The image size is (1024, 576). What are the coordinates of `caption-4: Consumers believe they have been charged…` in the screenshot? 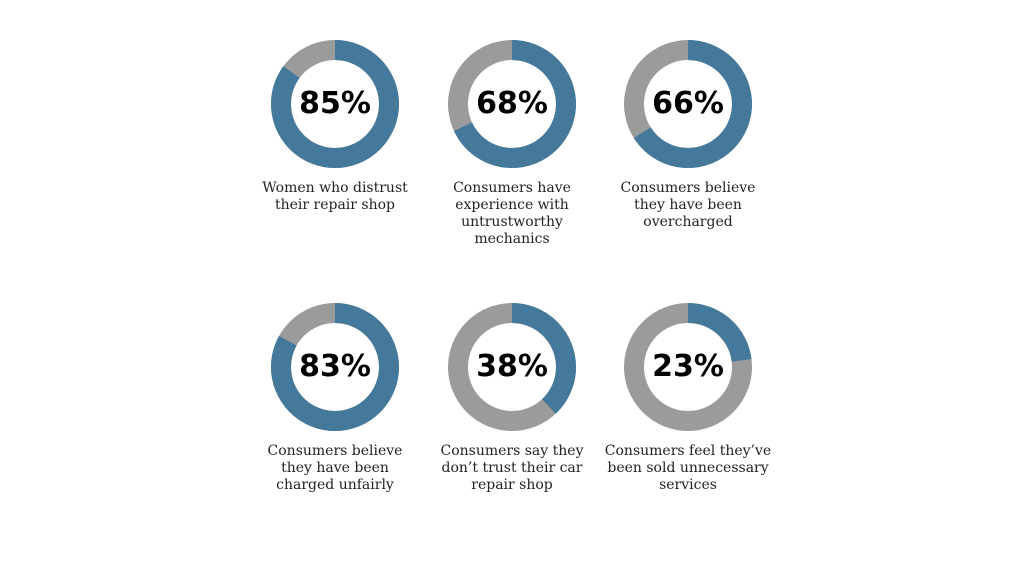 It's located at (335, 468).